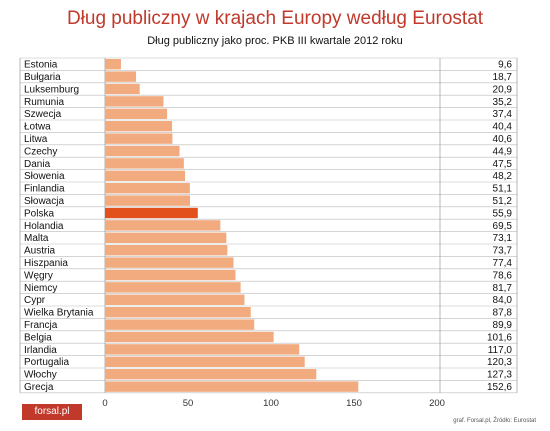 This screenshot has width=550, height=431. What do you see at coordinates (189, 337) in the screenshot?
I see `bar-belgia` at bounding box center [189, 337].